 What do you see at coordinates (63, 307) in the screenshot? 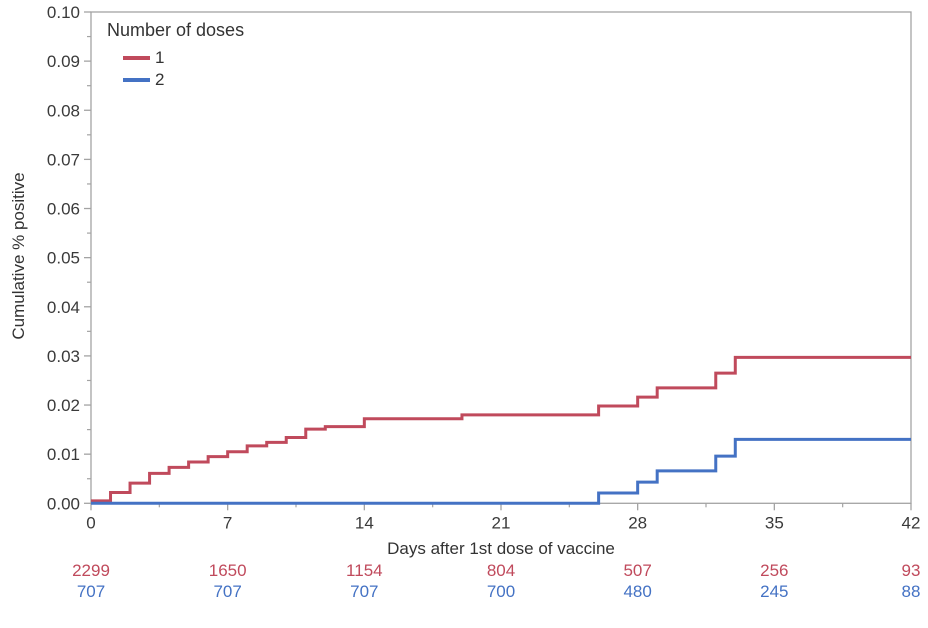
I see `y-tick-label: 0.04` at bounding box center [63, 307].